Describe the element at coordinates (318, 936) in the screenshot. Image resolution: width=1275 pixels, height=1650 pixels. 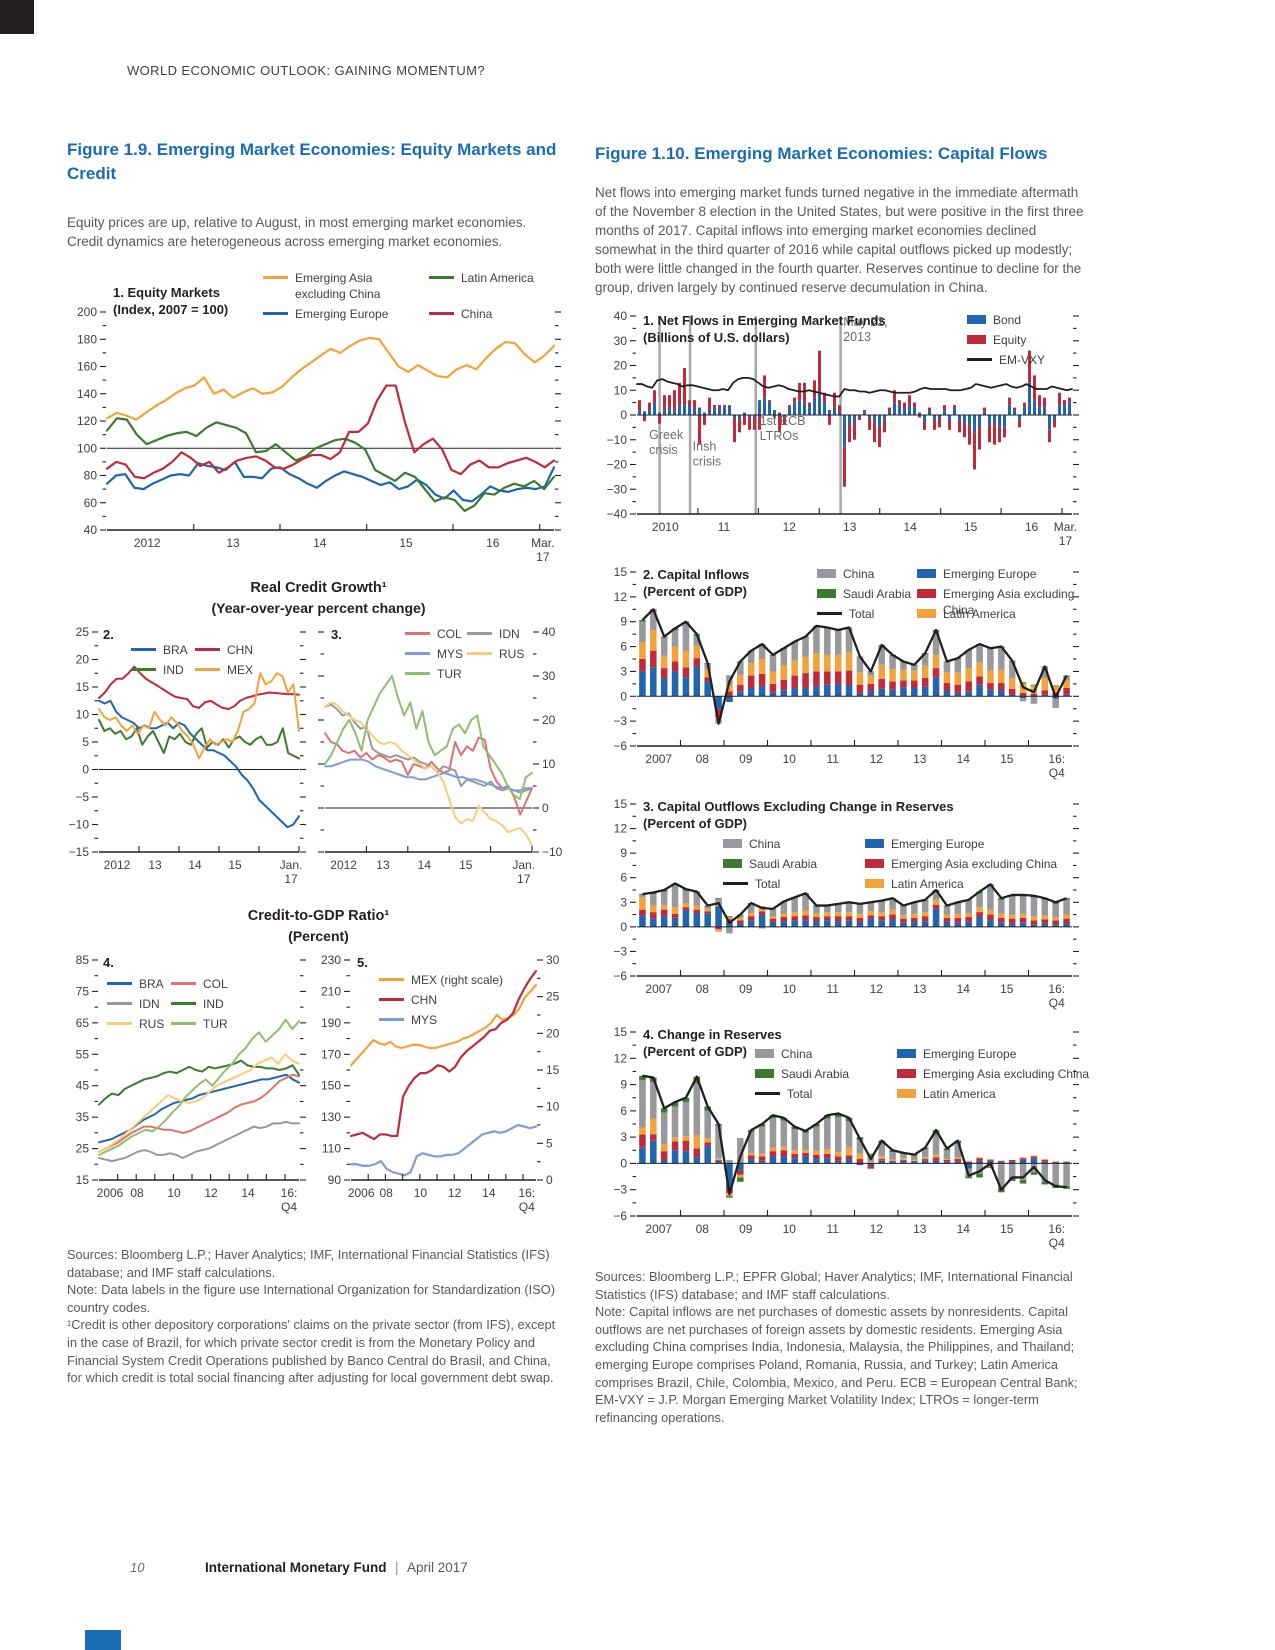
I see `credit-gdp-subtitle: (Percent)` at that location.